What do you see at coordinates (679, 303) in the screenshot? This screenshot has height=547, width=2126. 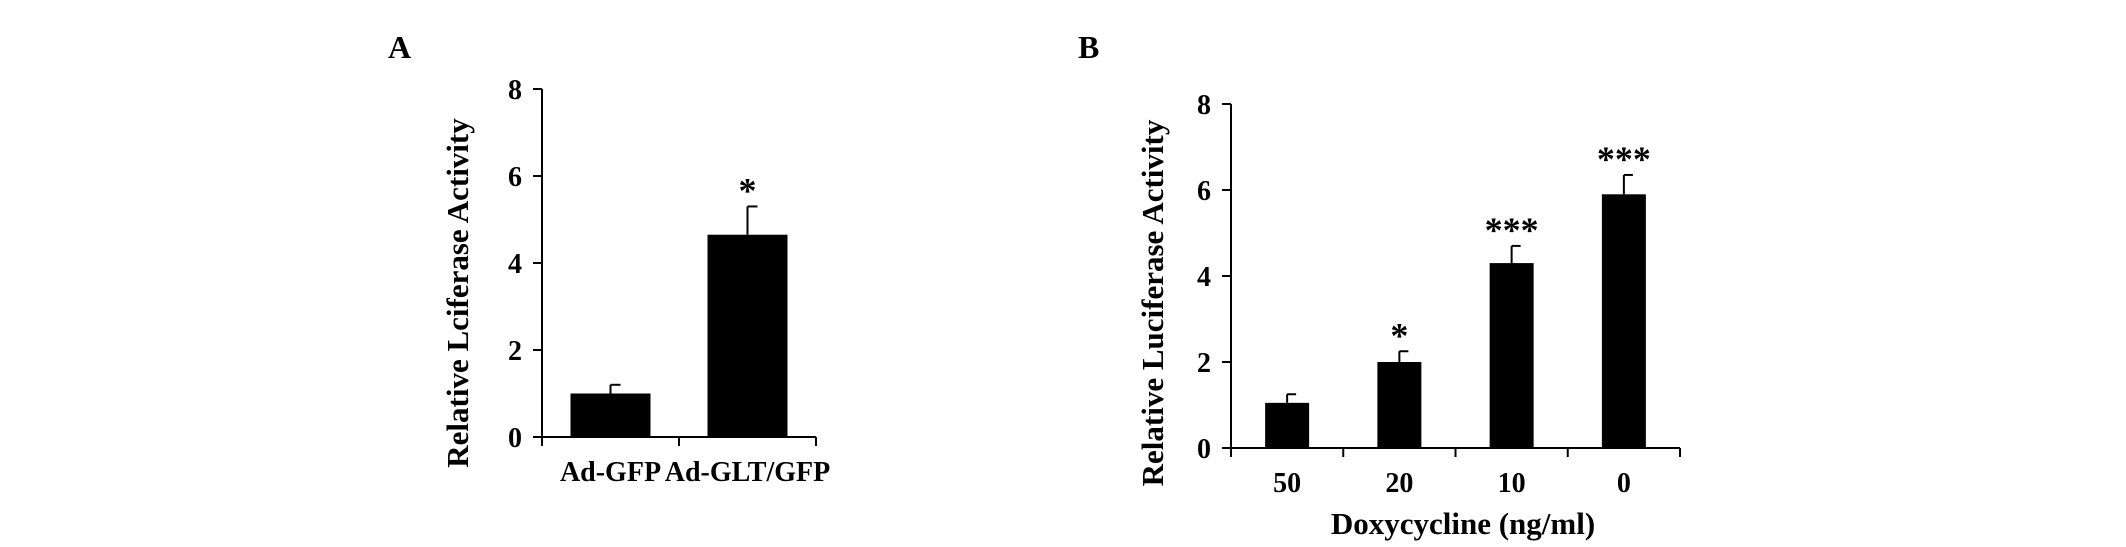 I see `chart-a-bars: *` at bounding box center [679, 303].